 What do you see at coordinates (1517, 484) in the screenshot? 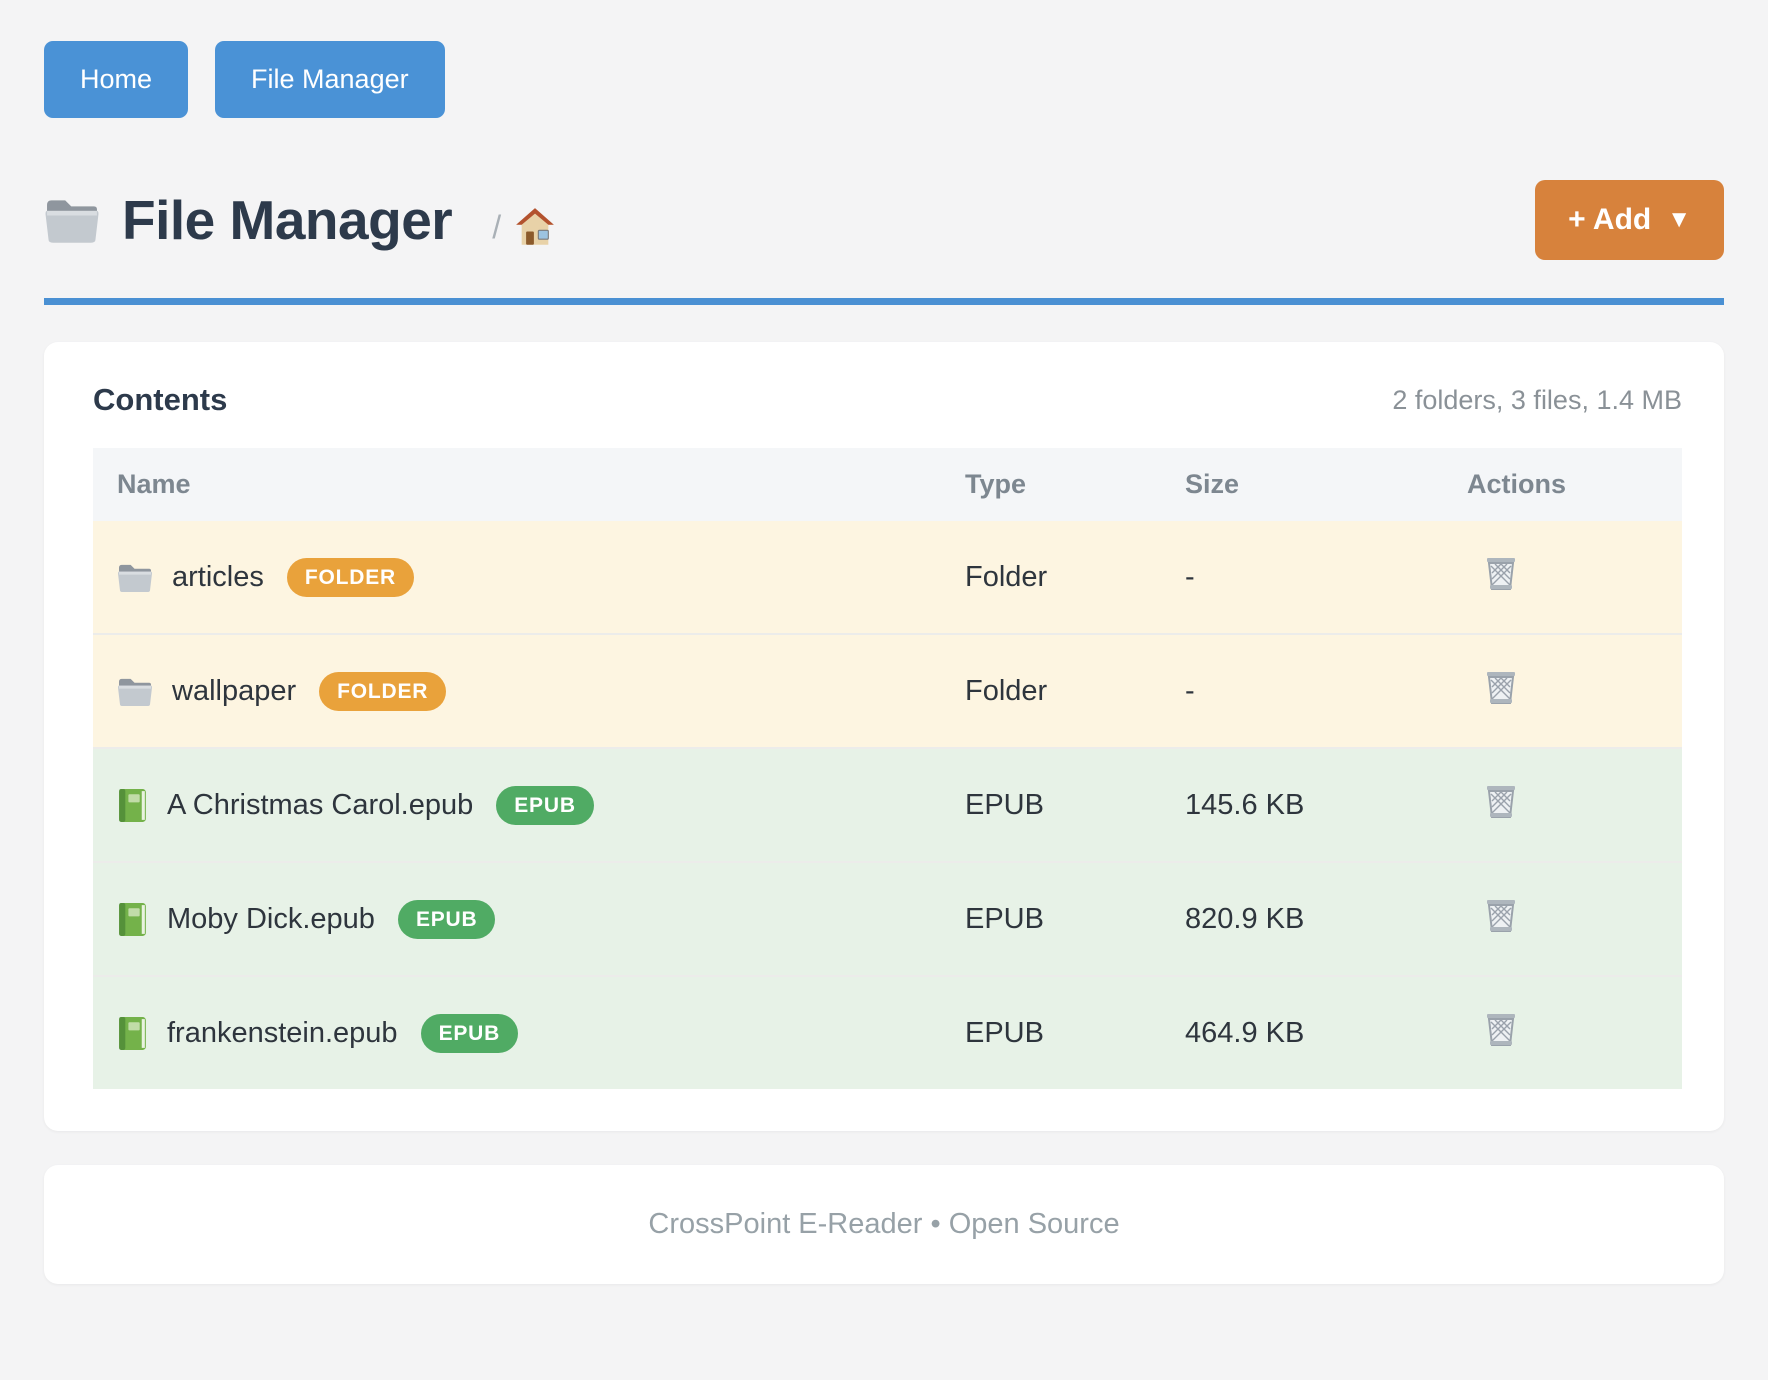
I see `column-header-actions: Actions` at bounding box center [1517, 484].